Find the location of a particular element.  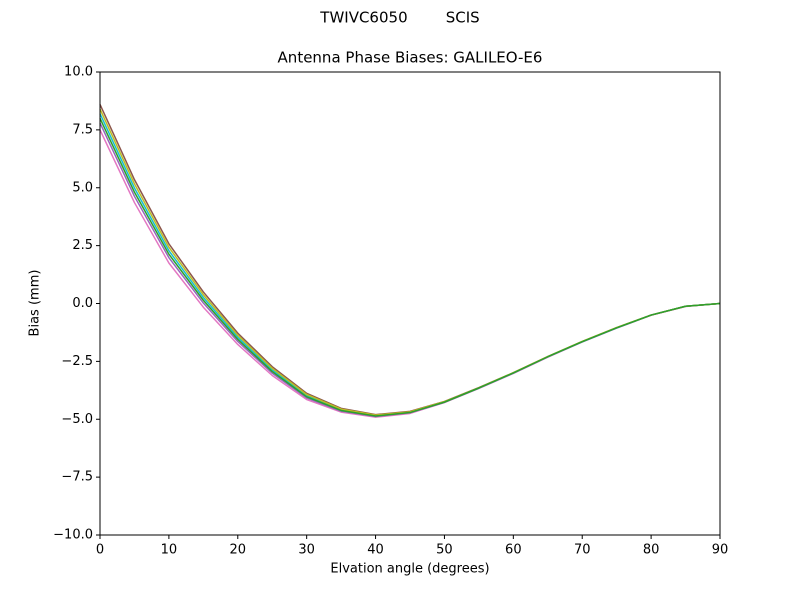

y-tick-label: 2.5 is located at coordinates (82, 245).